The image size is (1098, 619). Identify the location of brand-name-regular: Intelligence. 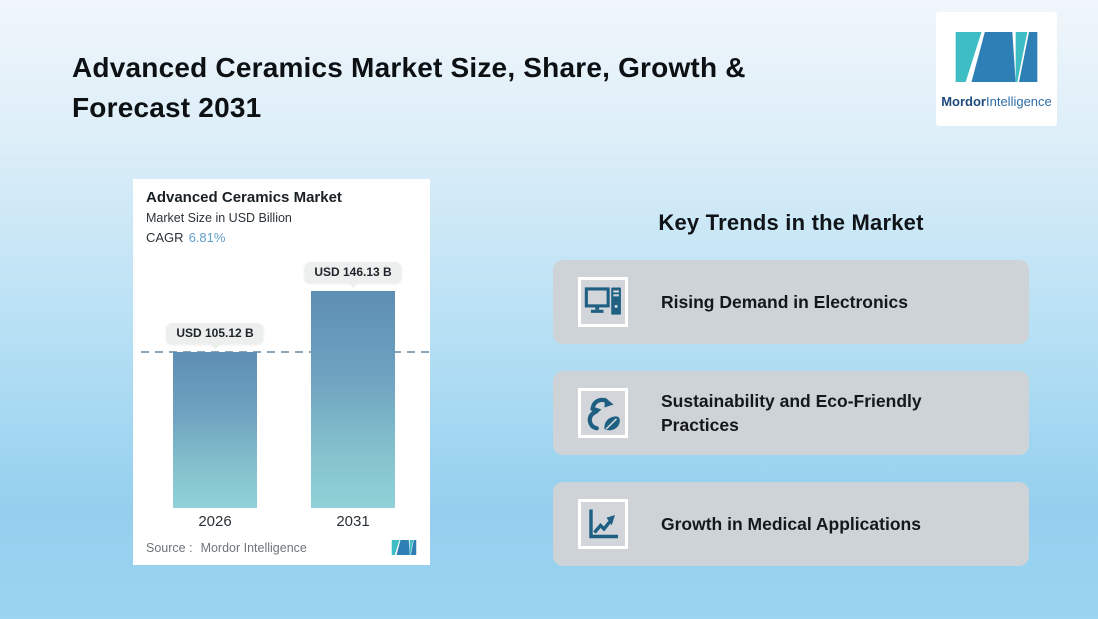
(1019, 101).